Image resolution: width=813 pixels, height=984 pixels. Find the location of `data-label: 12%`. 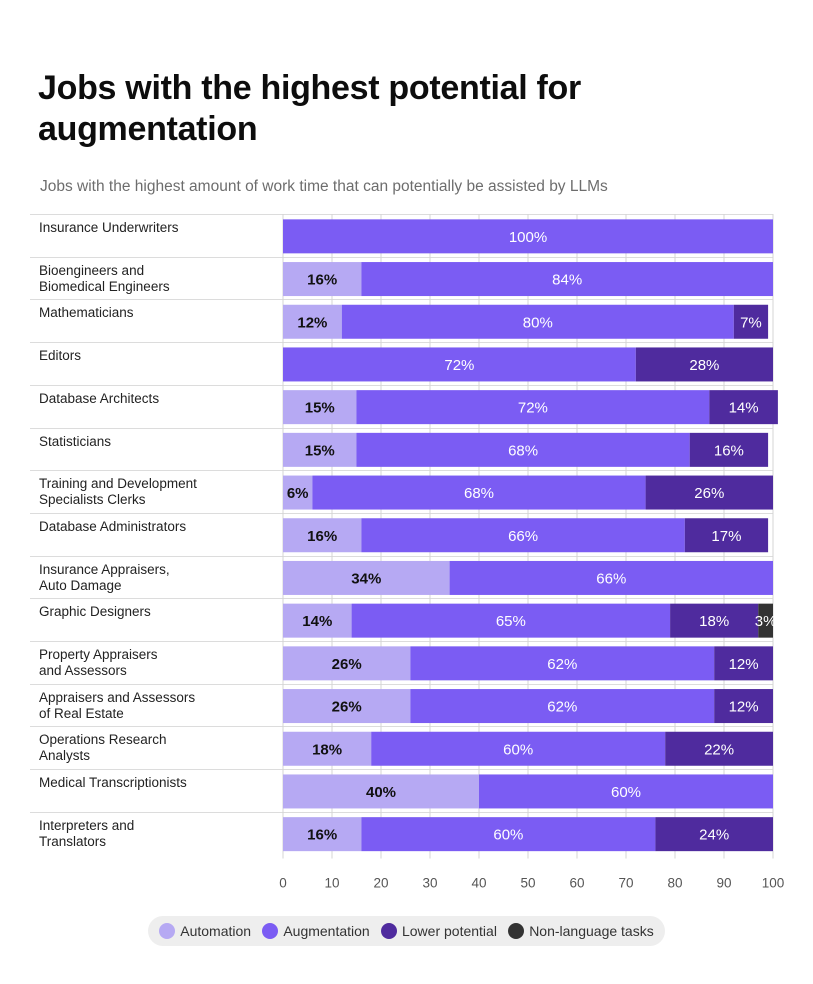

data-label: 12% is located at coordinates (312, 322).